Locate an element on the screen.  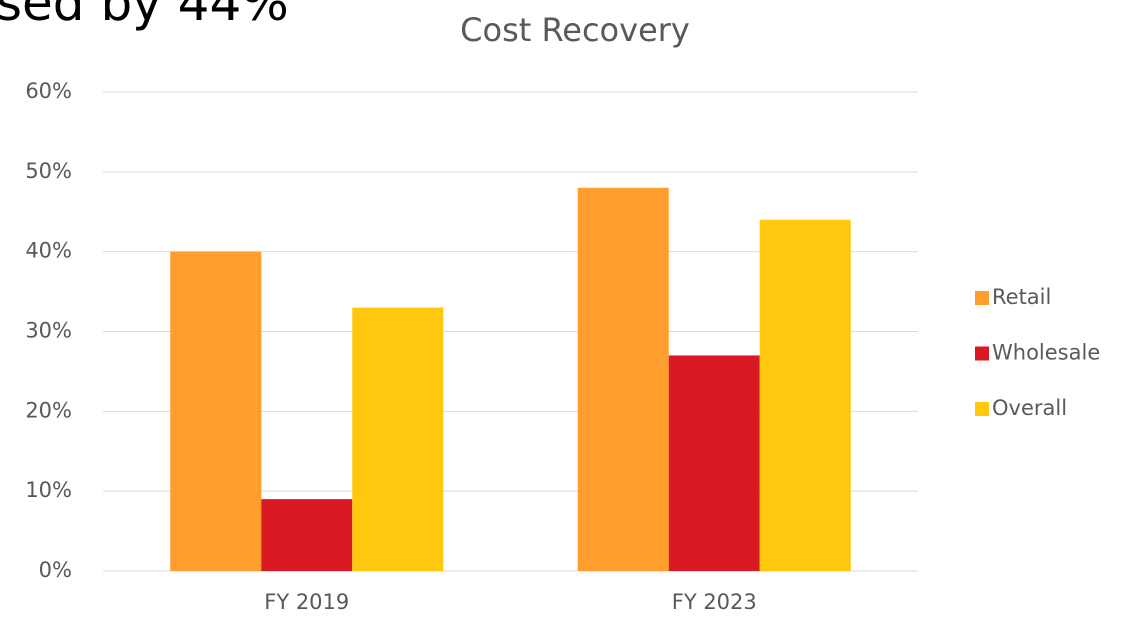
chart-title: Cost Recovery is located at coordinates (575, 30).